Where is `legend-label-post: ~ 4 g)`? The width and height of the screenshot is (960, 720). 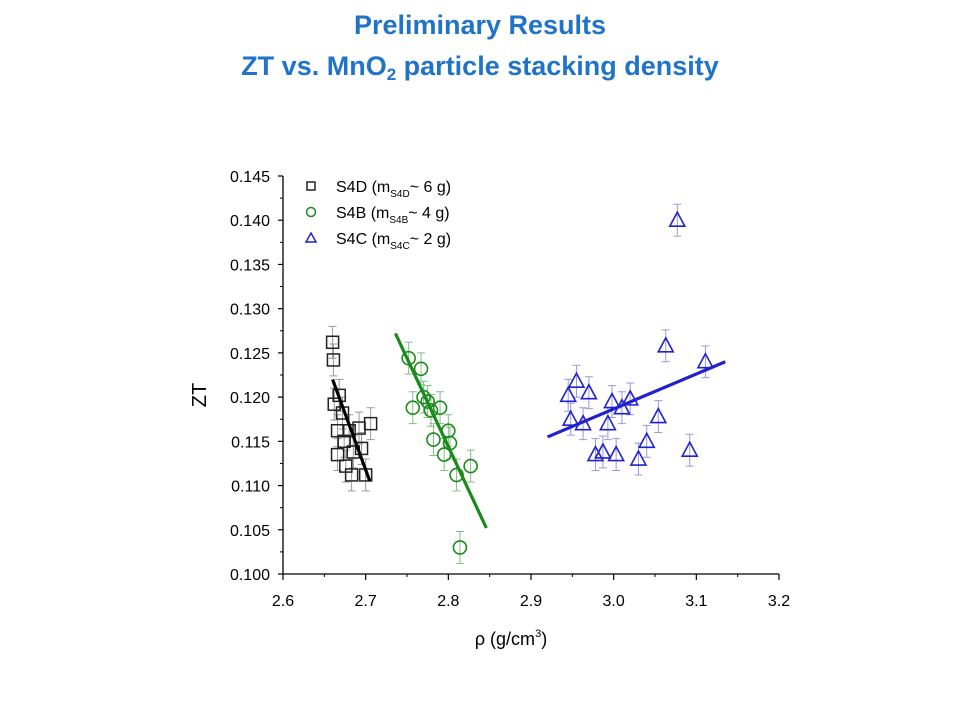 legend-label-post: ~ 4 g) is located at coordinates (428, 213).